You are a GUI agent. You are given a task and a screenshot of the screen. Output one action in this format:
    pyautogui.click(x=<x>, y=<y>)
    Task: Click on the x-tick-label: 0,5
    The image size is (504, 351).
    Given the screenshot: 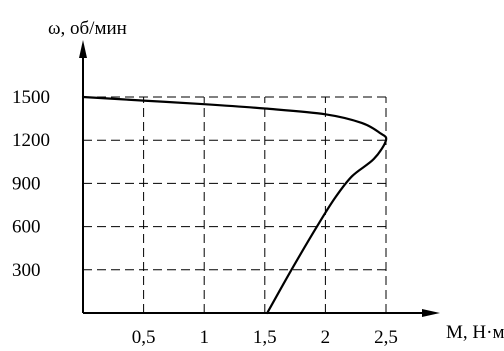 What is the action you would take?
    pyautogui.click(x=144, y=337)
    